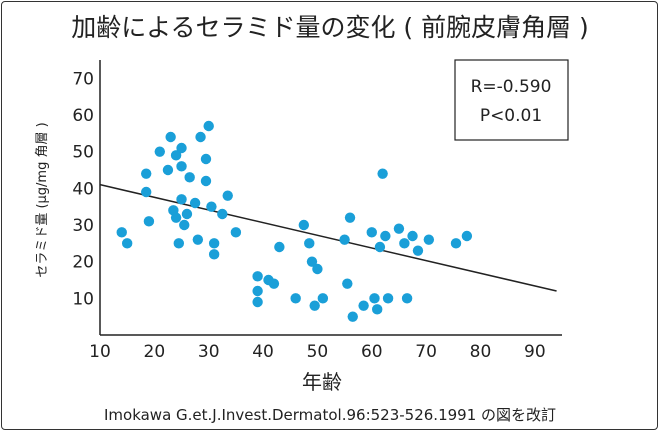 The width and height of the screenshot is (661, 432). I want to click on x-tick-label: 30, so click(209, 352).